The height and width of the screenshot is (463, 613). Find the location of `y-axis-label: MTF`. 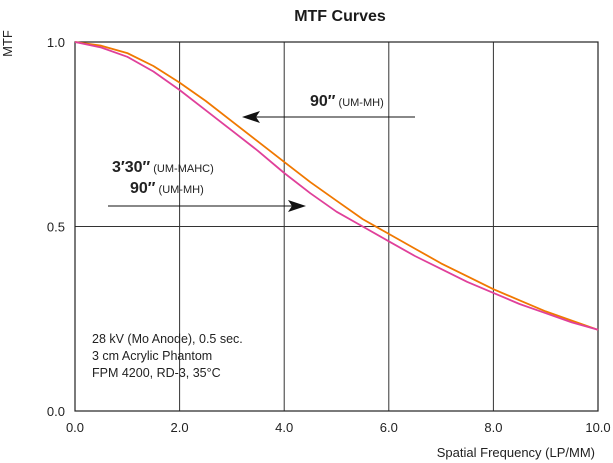

y-axis-label: MTF is located at coordinates (7, 43).